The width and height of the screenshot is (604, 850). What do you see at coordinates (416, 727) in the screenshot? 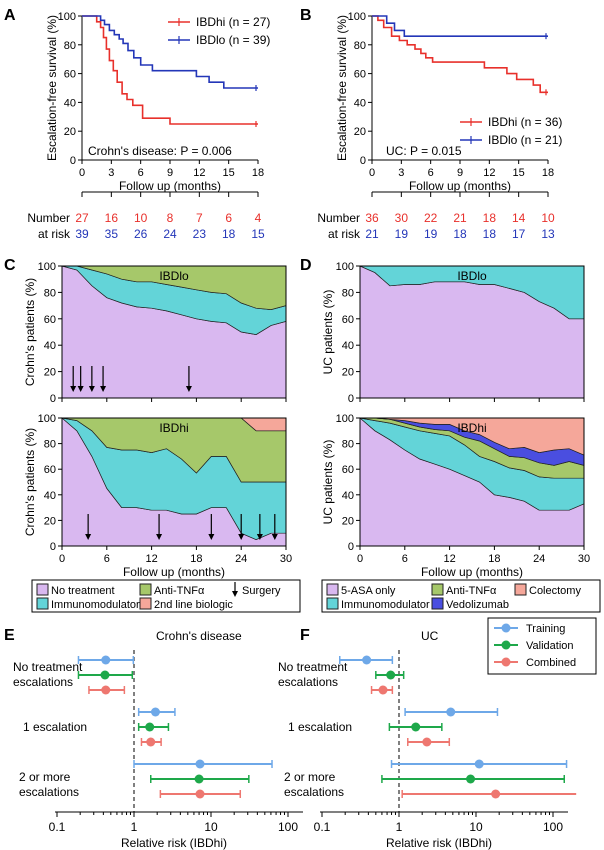
I see `forest-F-validation-row2-point` at bounding box center [416, 727].